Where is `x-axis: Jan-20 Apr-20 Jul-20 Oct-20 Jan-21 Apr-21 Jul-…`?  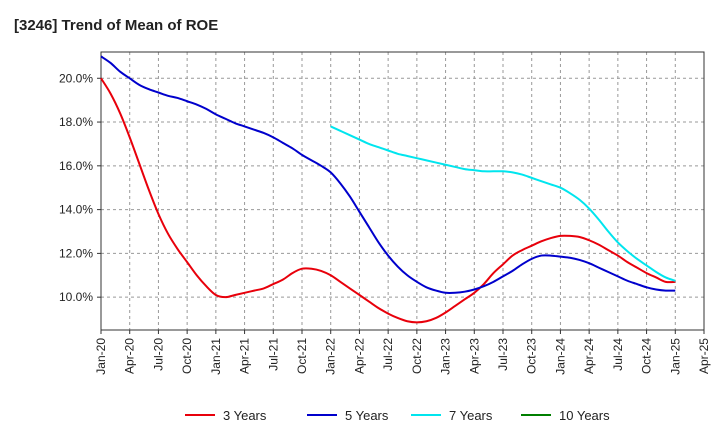
x-axis: Jan-20 Apr-20 Jul-20 Oct-20 Jan-21 Apr-21 Jul-… is located at coordinates (402, 352).